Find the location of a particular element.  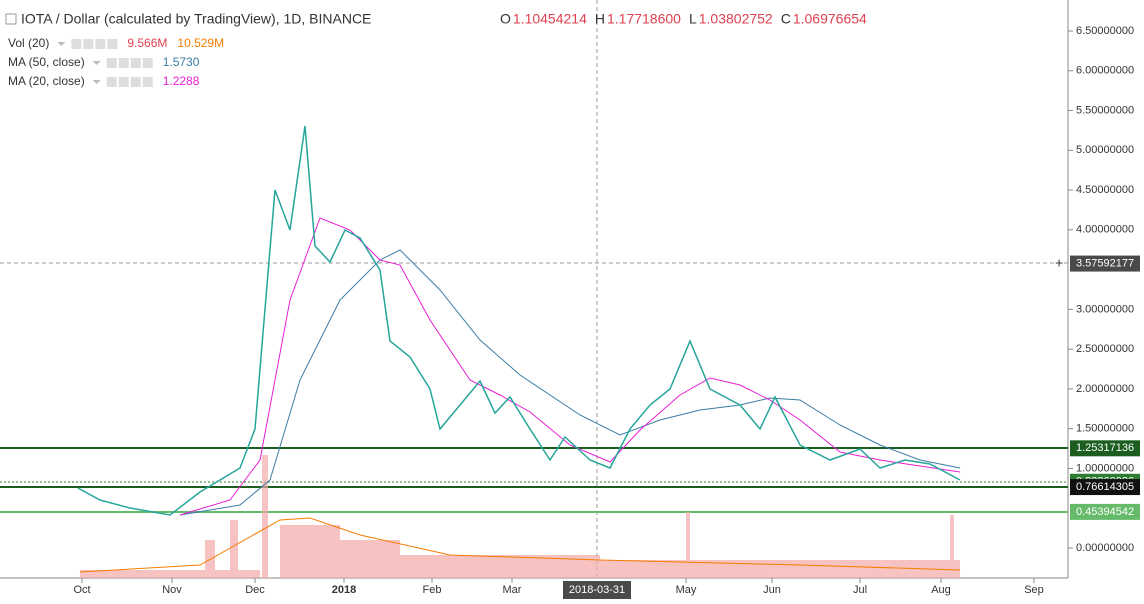

time-tick-label: Jul is located at coordinates (860, 590).